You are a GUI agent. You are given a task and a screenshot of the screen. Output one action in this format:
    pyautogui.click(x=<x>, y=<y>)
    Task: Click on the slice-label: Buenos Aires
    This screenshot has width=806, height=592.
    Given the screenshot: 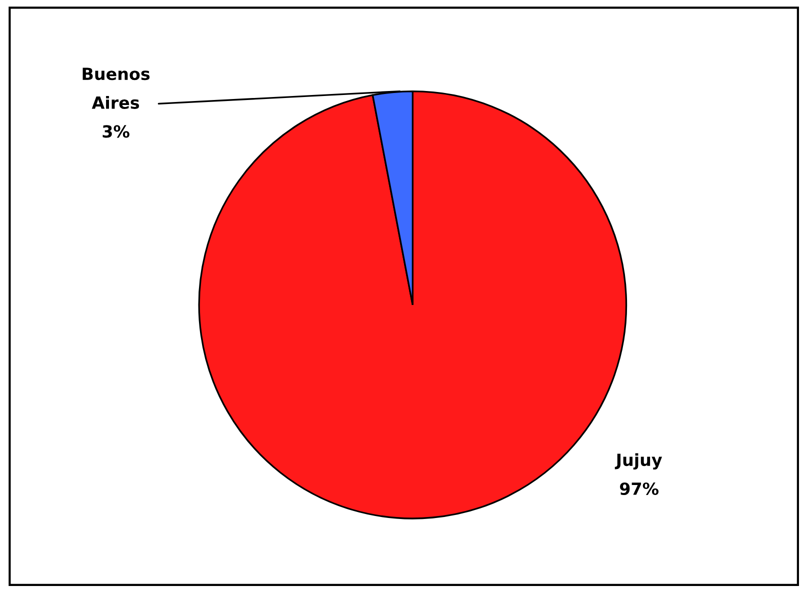 What is the action you would take?
    pyautogui.click(x=116, y=88)
    